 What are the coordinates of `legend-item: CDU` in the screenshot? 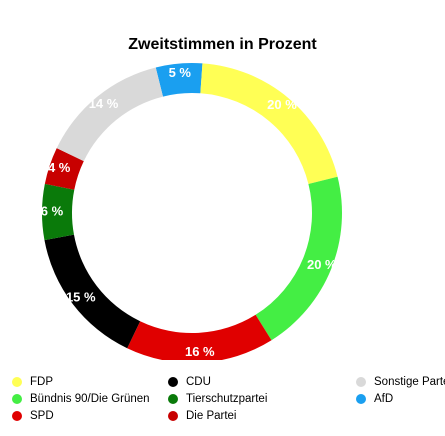 It's located at (189, 382).